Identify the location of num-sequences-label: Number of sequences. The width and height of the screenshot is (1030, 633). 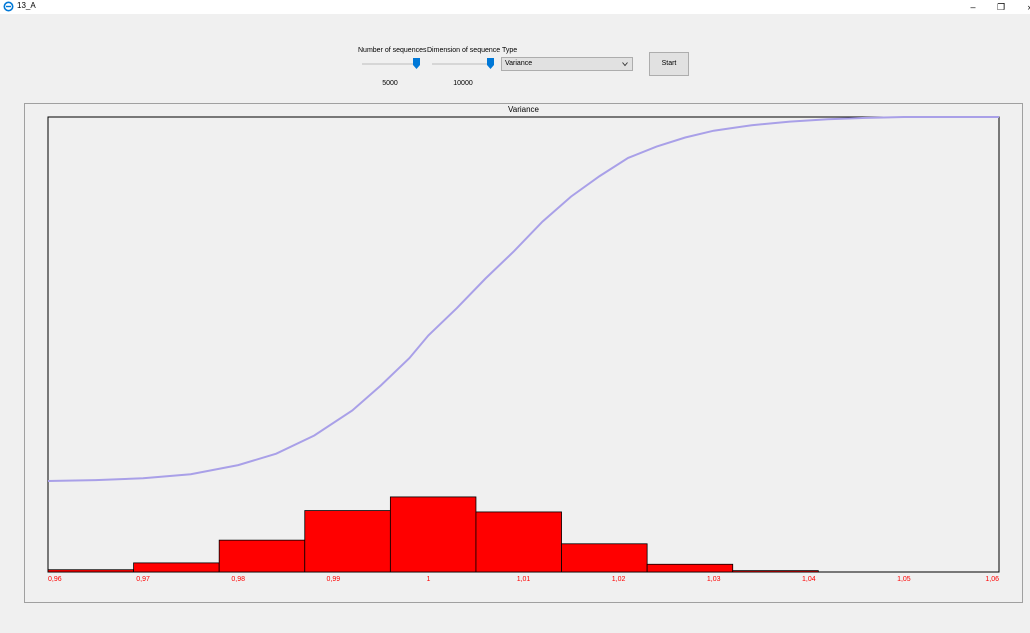
(392, 50).